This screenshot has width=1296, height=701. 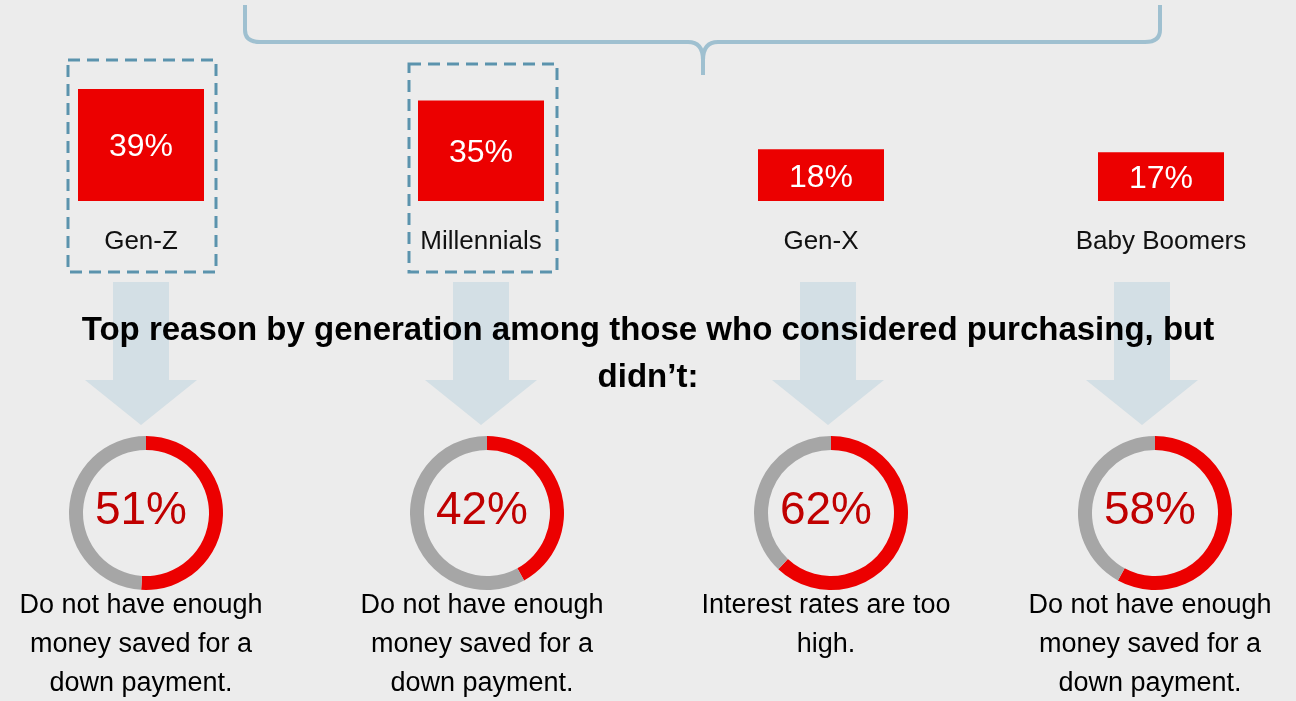 I want to click on data-label: 35%, so click(x=481, y=151).